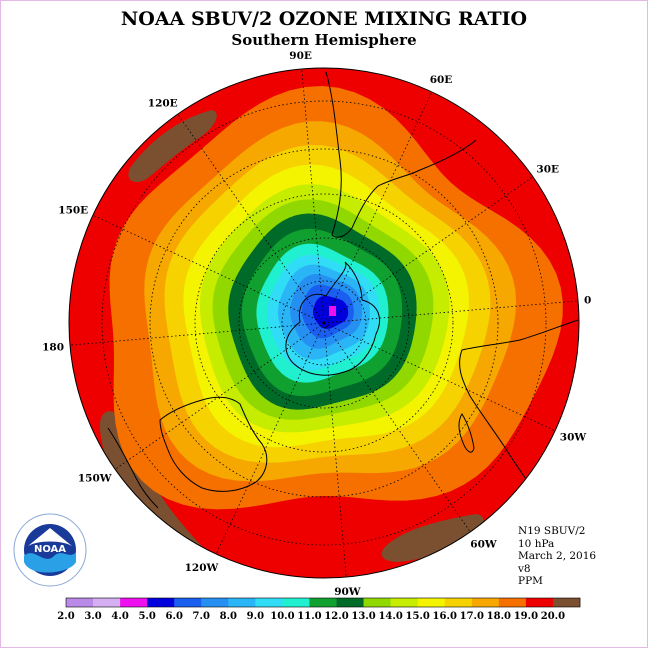 This screenshot has width=648, height=648. I want to click on longitude-label: 90W, so click(347, 592).